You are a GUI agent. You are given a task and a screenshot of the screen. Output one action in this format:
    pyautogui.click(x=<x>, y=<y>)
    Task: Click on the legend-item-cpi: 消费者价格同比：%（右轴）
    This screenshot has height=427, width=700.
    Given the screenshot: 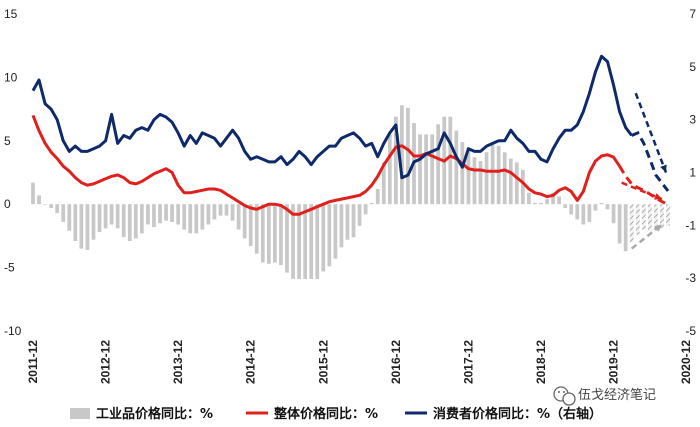 What is the action you would take?
    pyautogui.click(x=503, y=414)
    